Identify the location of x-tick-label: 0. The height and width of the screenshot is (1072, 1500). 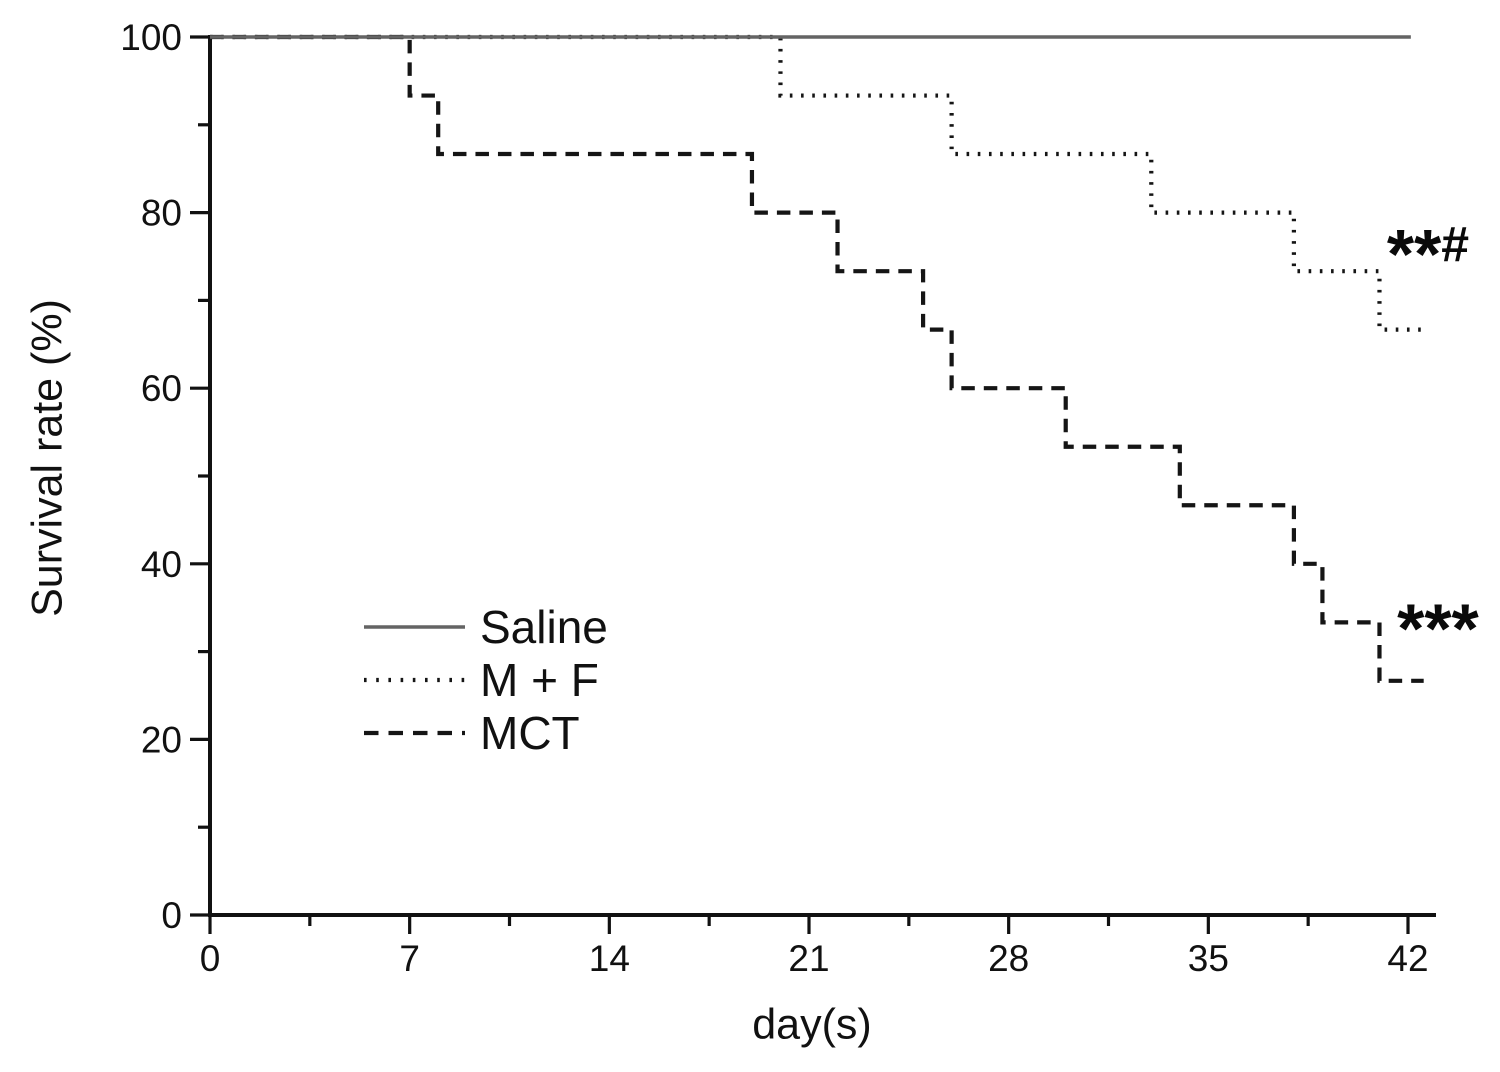
(210, 958).